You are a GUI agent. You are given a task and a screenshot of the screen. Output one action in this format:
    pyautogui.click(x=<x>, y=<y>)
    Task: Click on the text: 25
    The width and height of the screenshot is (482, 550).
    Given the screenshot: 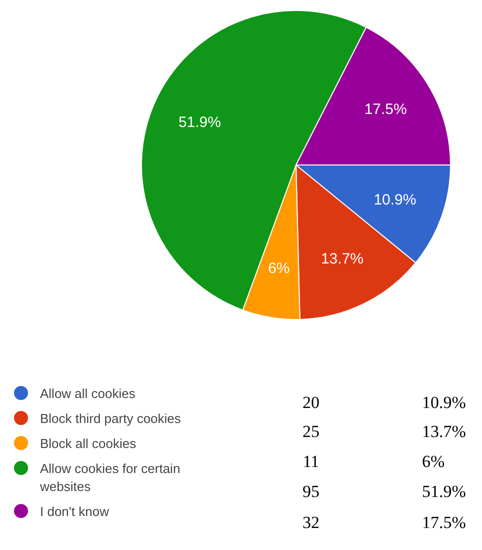 What is the action you would take?
    pyautogui.click(x=311, y=432)
    